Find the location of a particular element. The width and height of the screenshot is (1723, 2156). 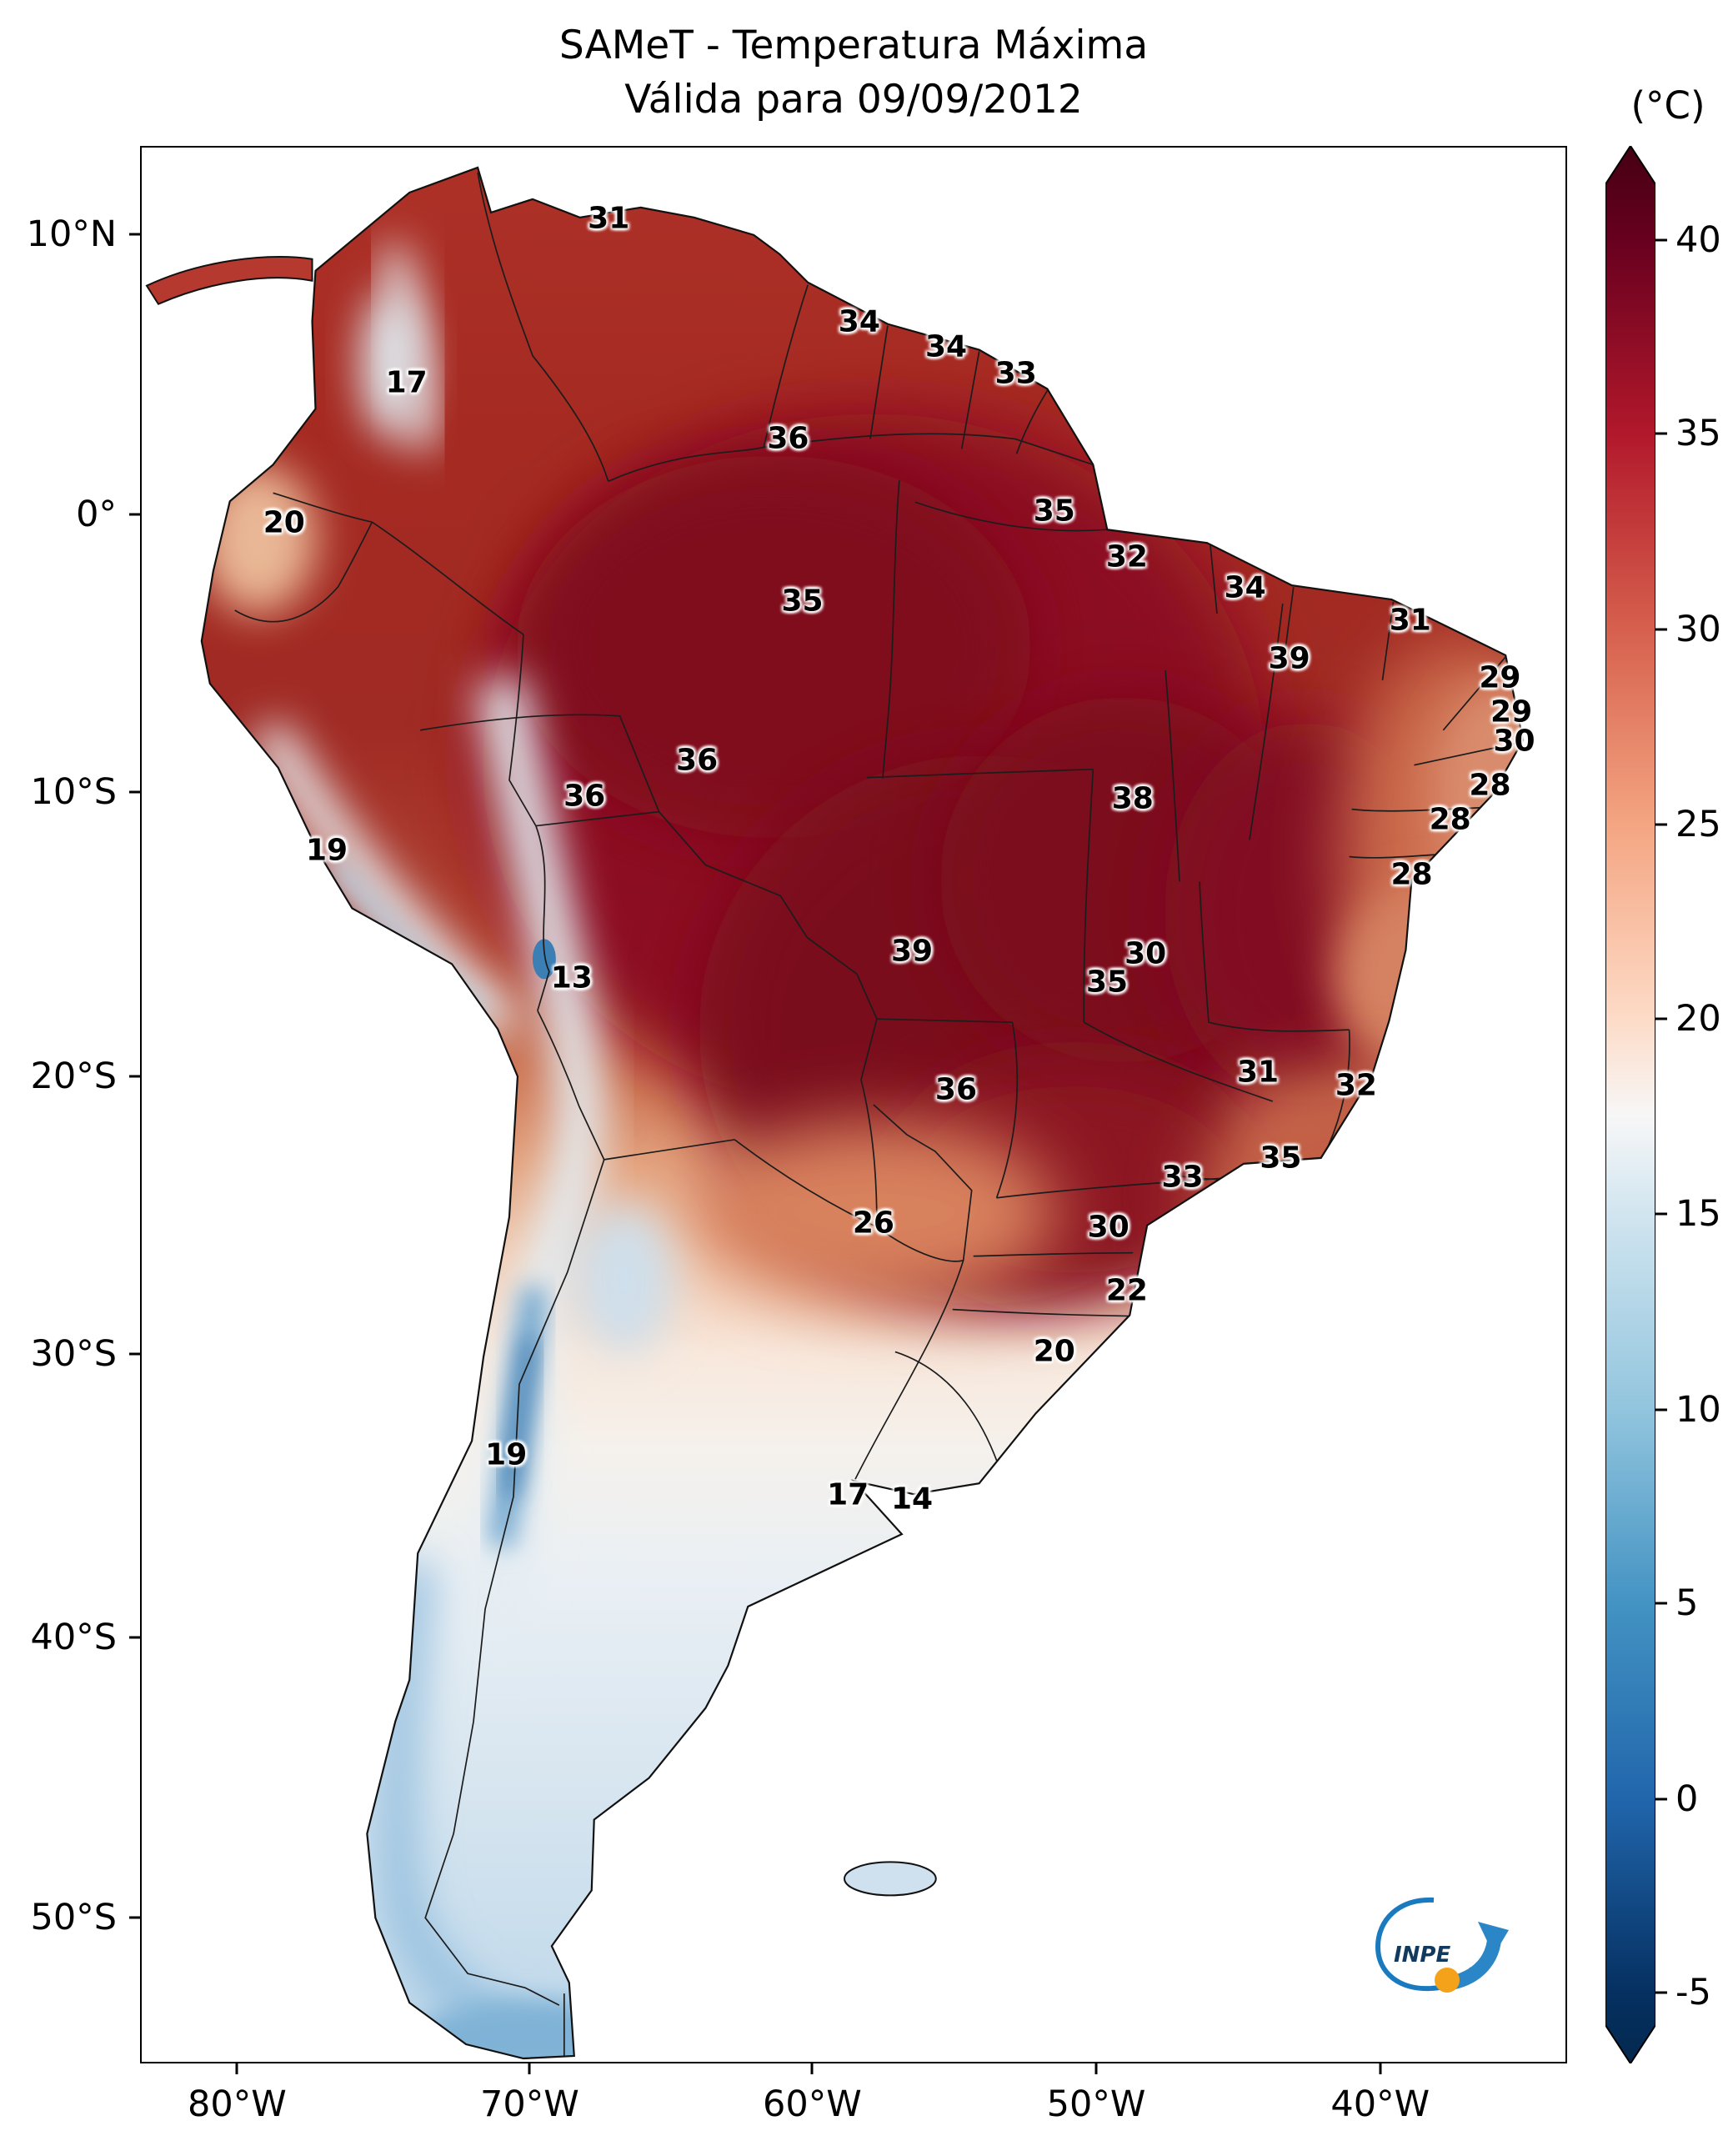

lon-tick-label: 40°W is located at coordinates (1380, 2104).